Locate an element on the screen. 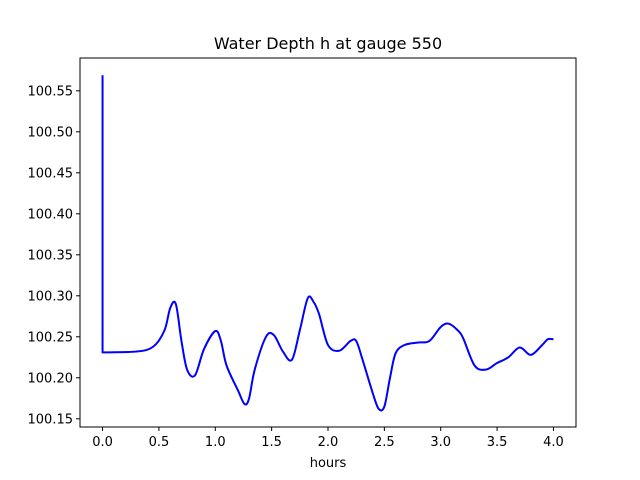  y-tick-label: 100.45 is located at coordinates (51, 173).